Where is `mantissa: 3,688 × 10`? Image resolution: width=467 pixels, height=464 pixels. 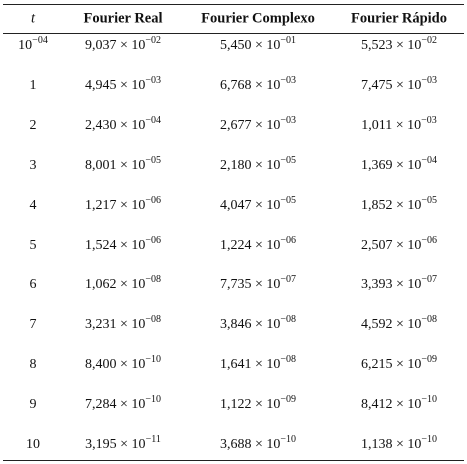
mantissa: 3,688 × 10 is located at coordinates (250, 444).